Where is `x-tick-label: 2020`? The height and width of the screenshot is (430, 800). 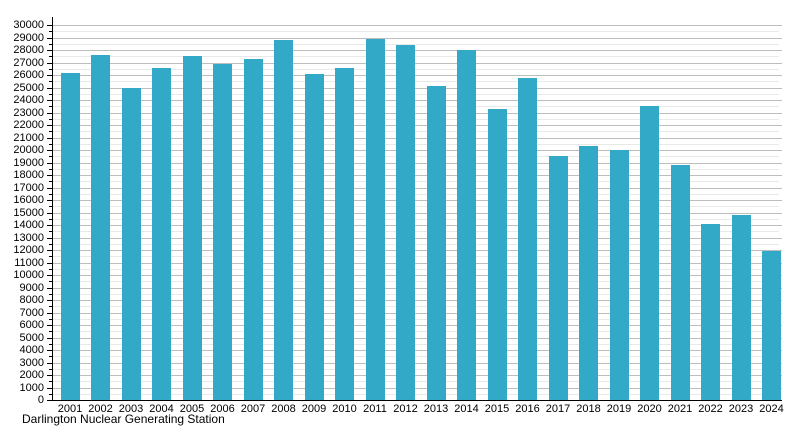
x-tick-label: 2020 is located at coordinates (649, 409).